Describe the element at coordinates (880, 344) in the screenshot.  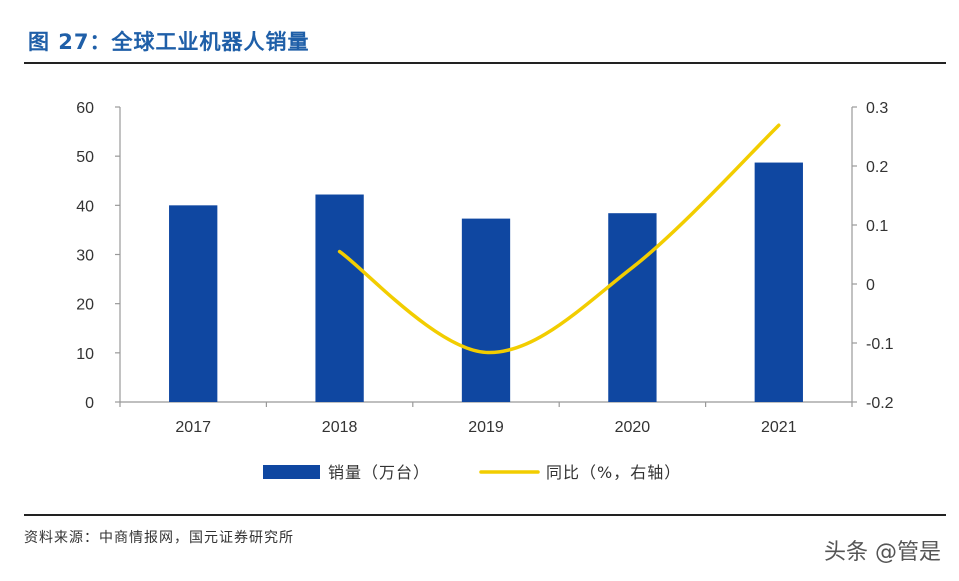
I see `right-tick-label: -0.1` at that location.